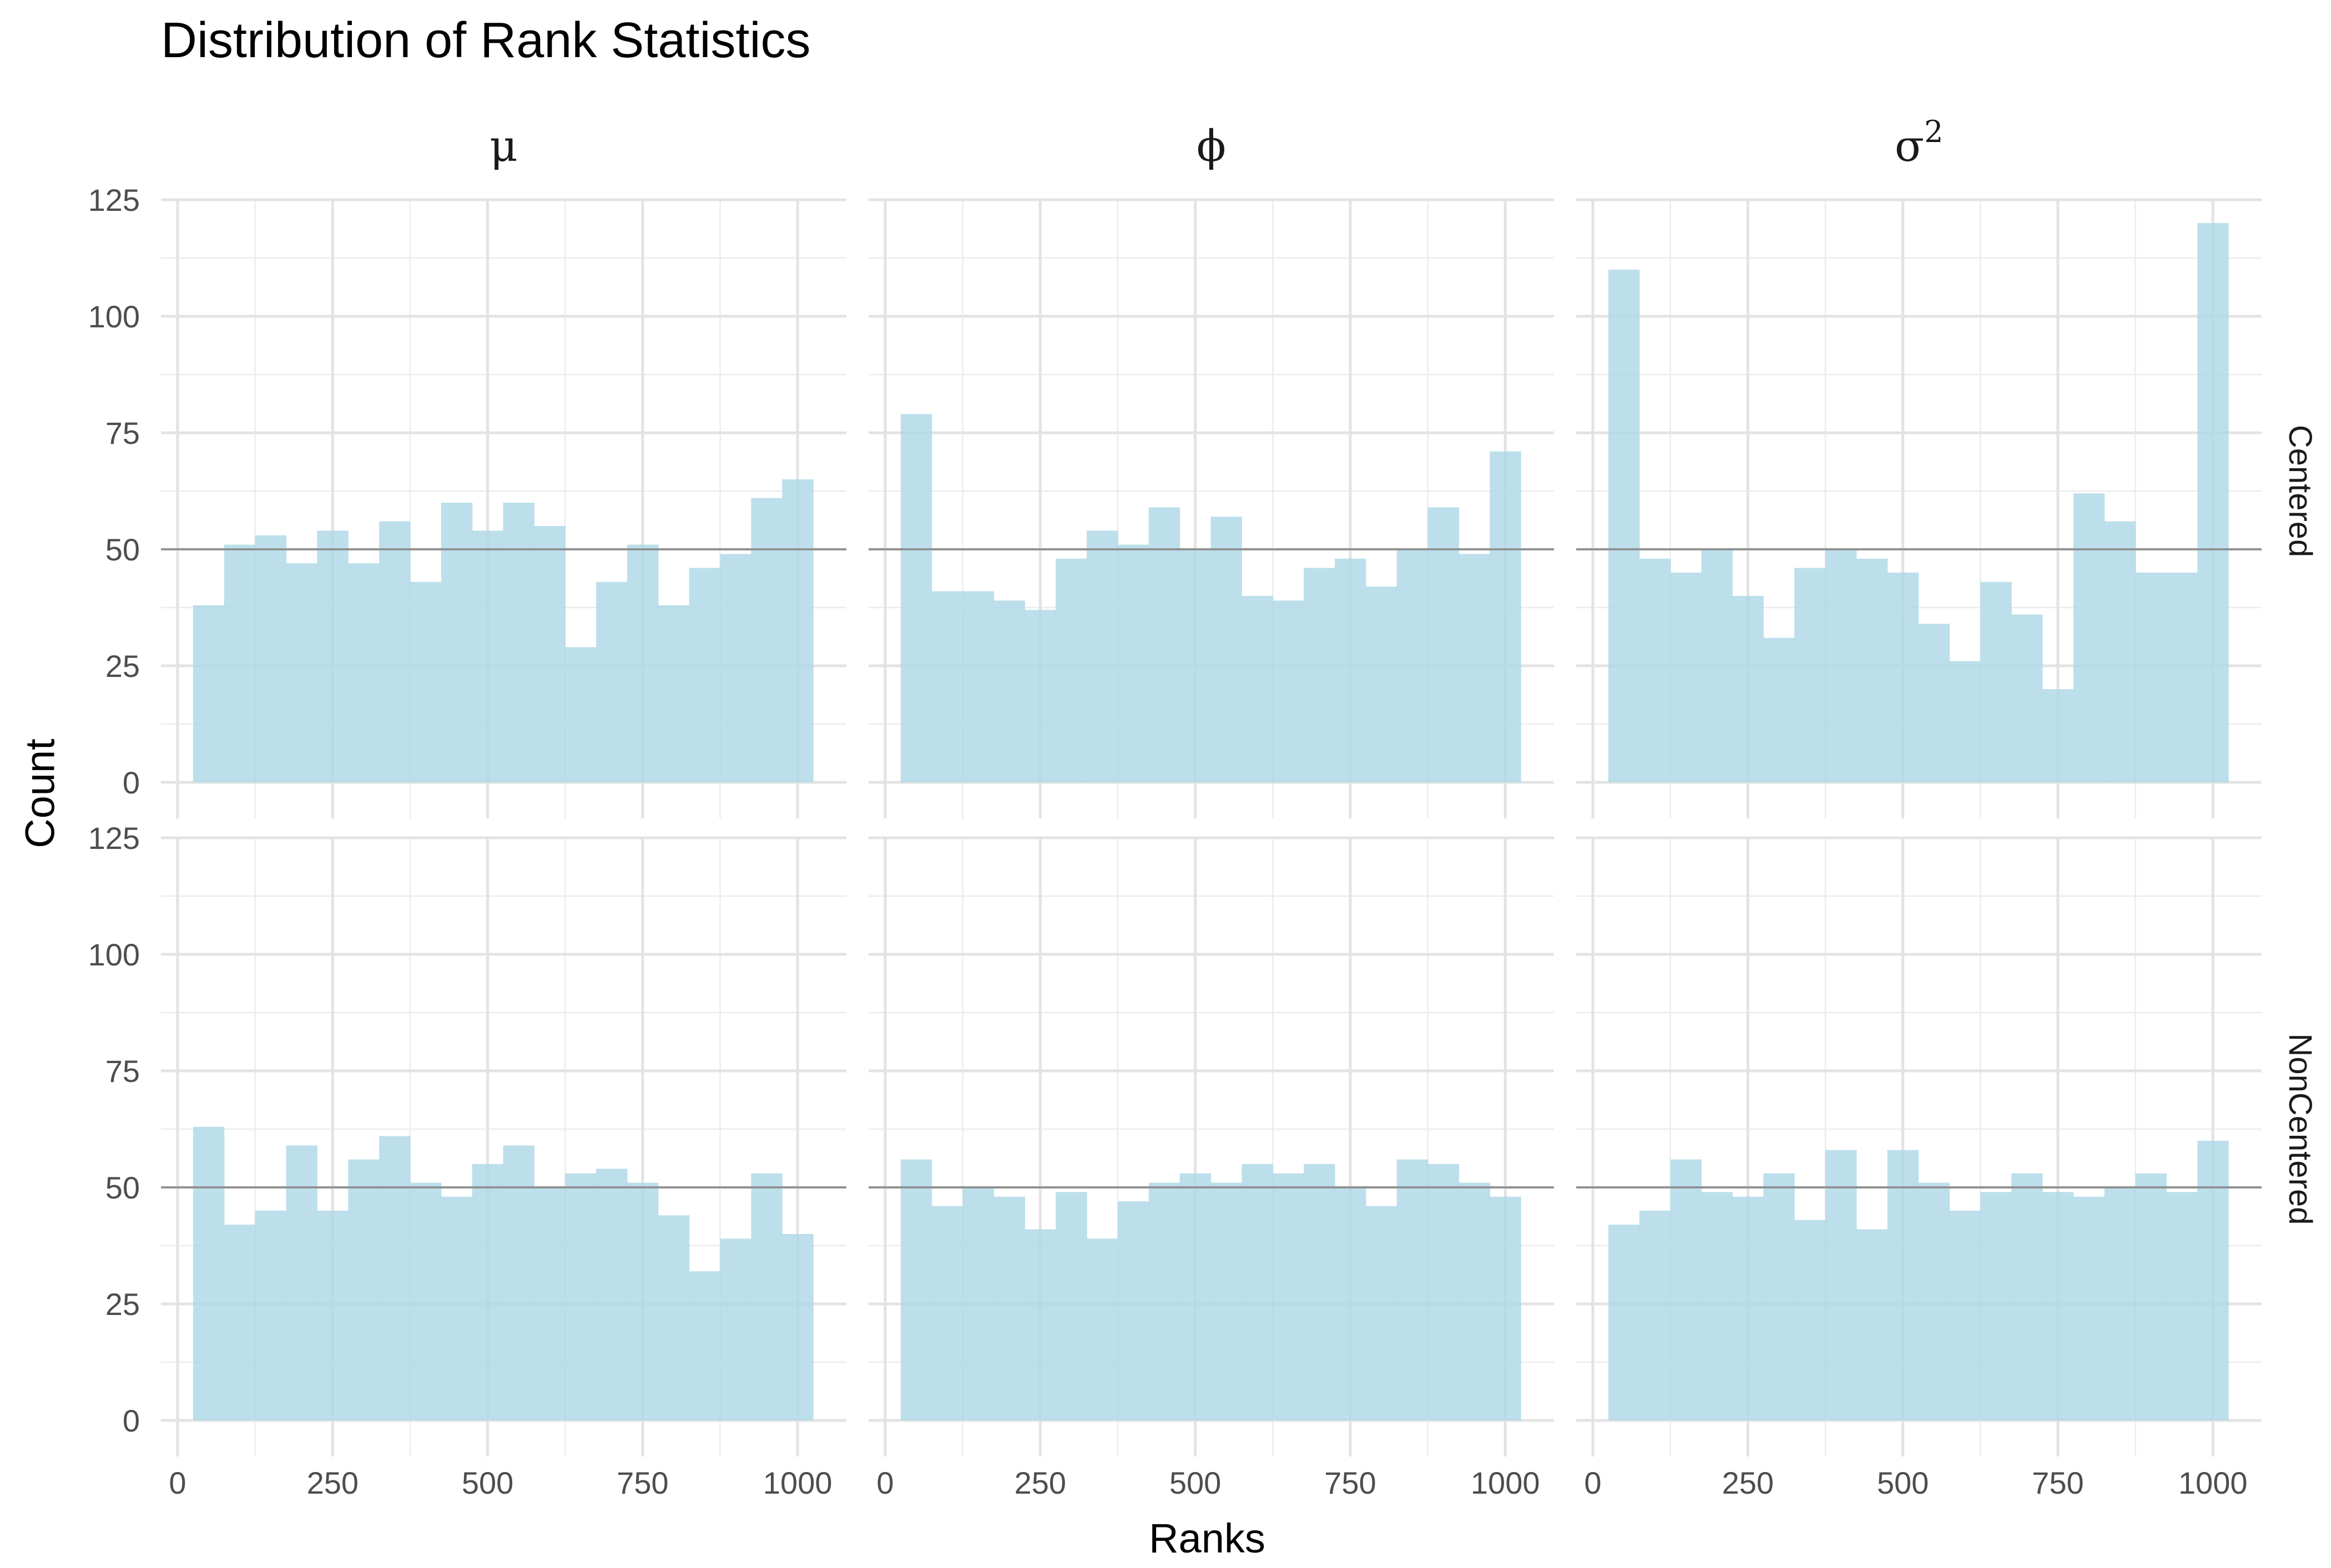 This screenshot has width=2331, height=1568. I want to click on strip-label-phi: ϕ, so click(1211, 146).